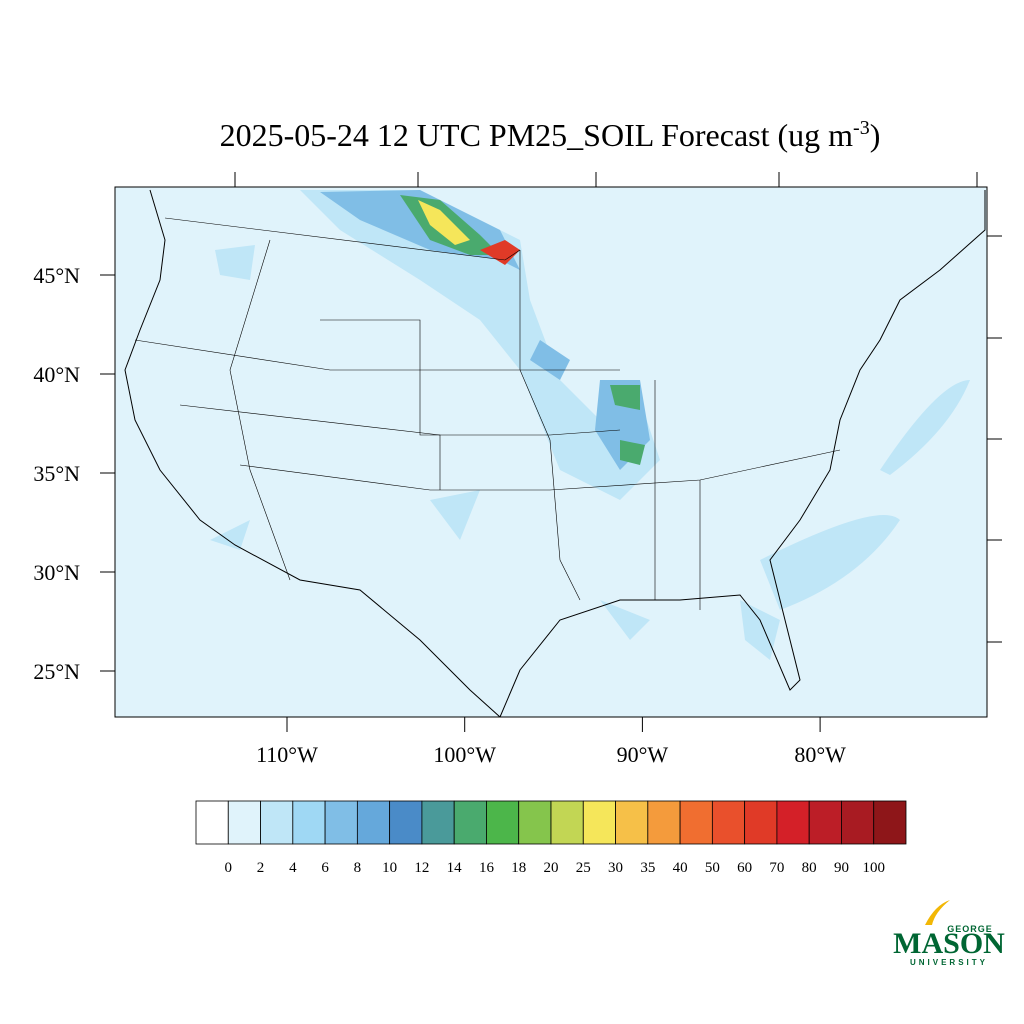 The height and width of the screenshot is (1024, 1024). What do you see at coordinates (464, 754) in the screenshot?
I see `lon-label: 100°W` at bounding box center [464, 754].